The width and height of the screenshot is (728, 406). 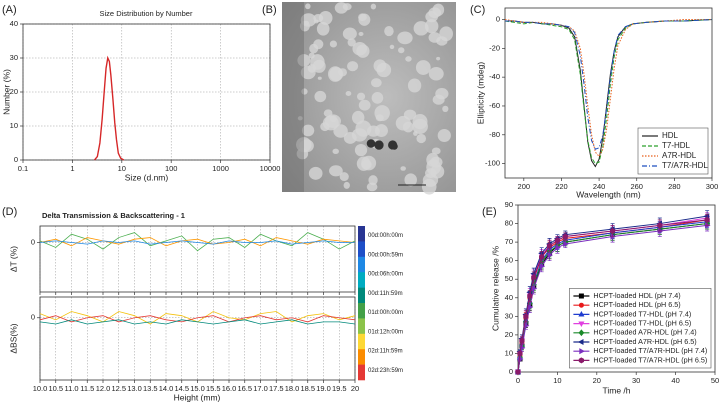 What do you see at coordinates (675, 380) in the screenshot?
I see `x-tick-label: 40` at bounding box center [675, 380].